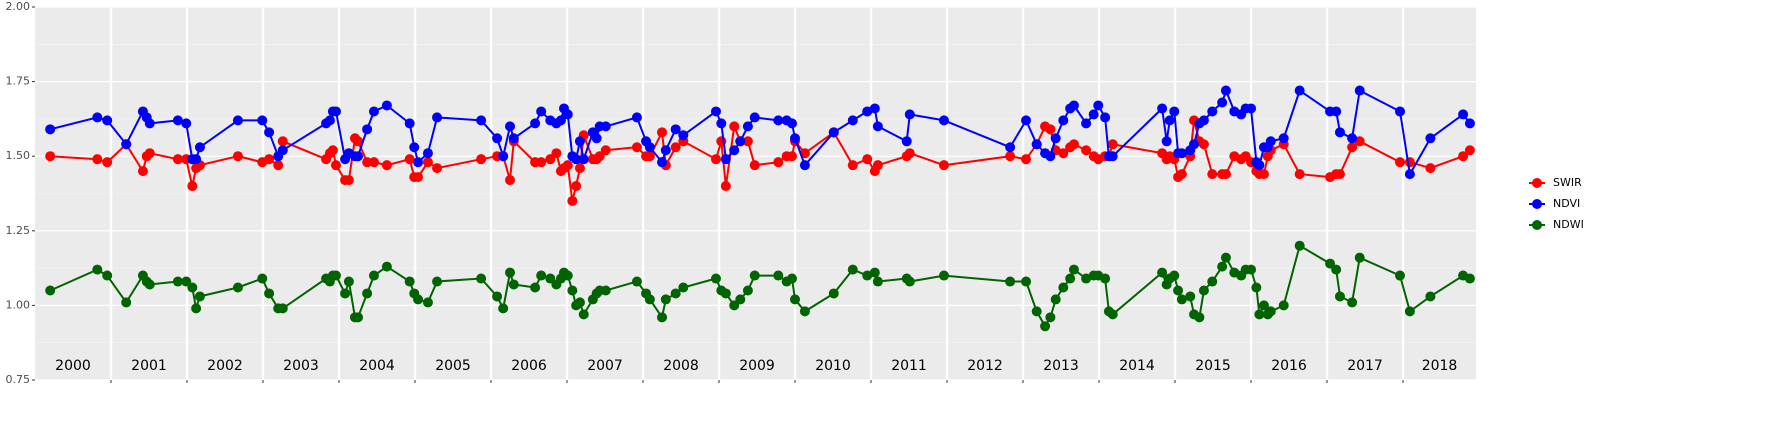 This screenshot has width=1773, height=446. Describe the element at coordinates (681, 366) in the screenshot. I see `year-label: 2008` at that location.